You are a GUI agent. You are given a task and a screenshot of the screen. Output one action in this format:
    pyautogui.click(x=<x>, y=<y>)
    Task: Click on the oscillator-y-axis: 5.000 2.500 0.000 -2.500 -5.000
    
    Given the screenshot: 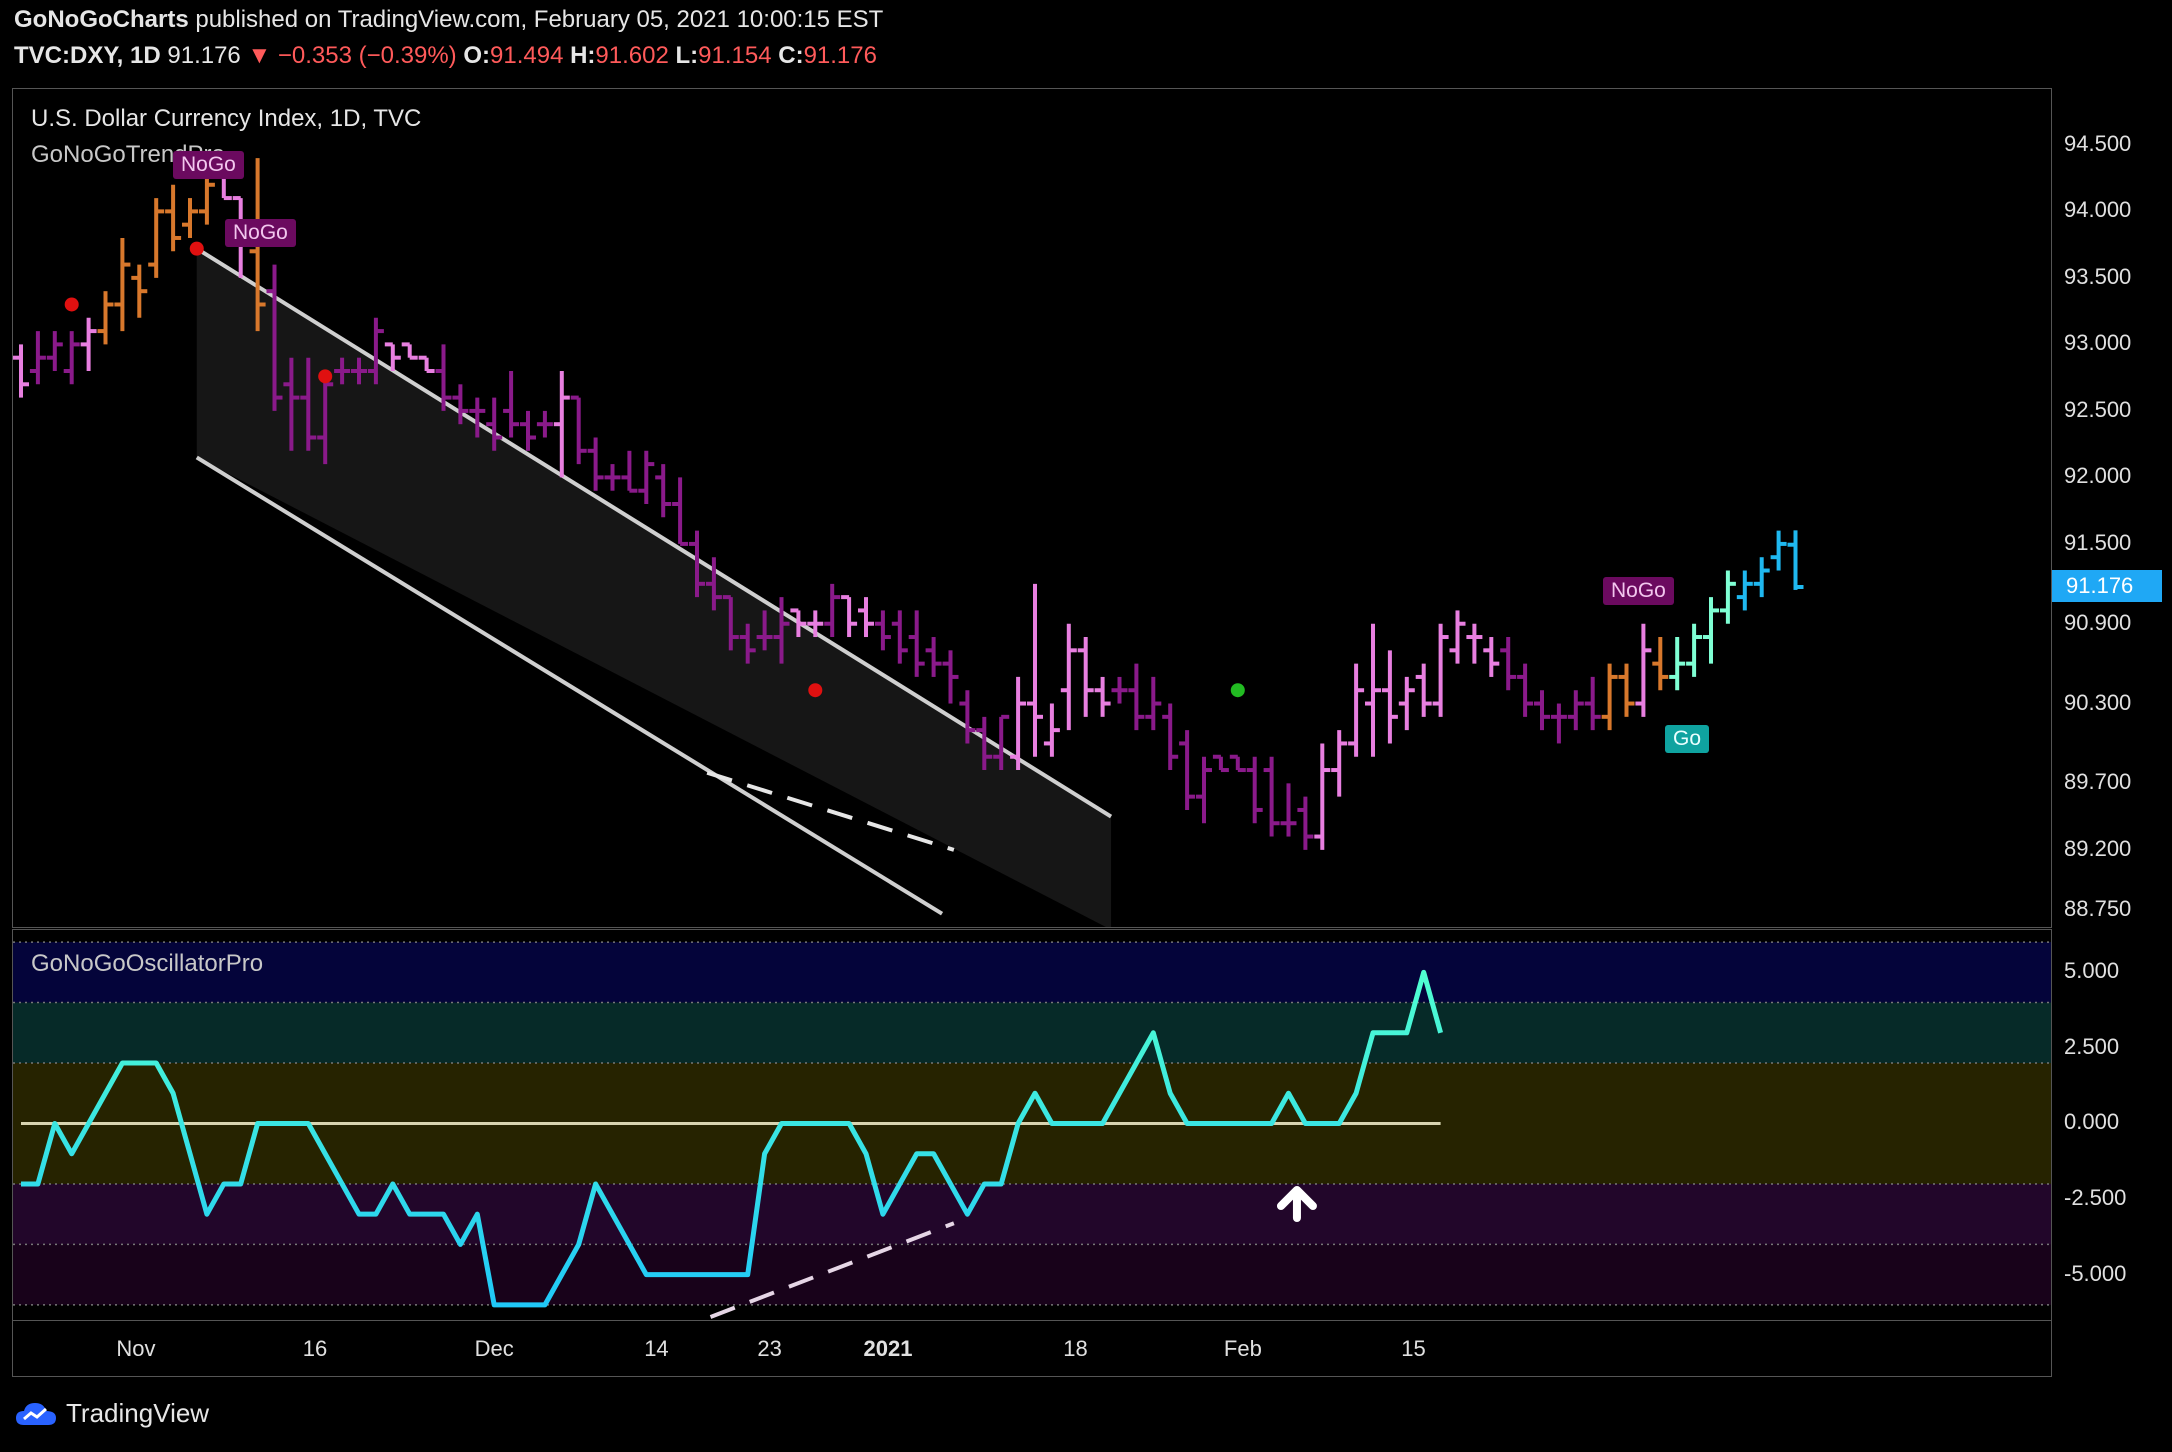 What is the action you would take?
    pyautogui.click(x=2111, y=1124)
    